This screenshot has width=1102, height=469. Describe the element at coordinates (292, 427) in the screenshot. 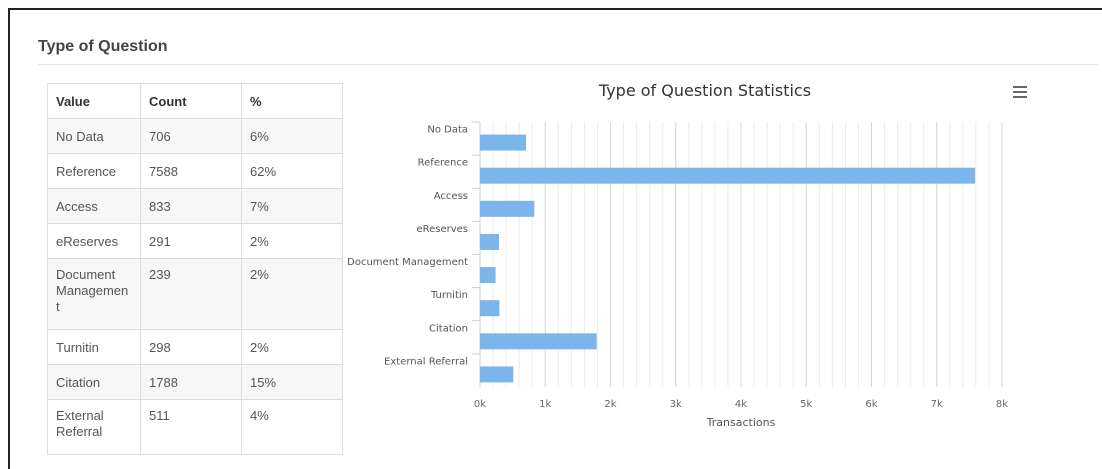

I see `cell-percent: 4%` at that location.